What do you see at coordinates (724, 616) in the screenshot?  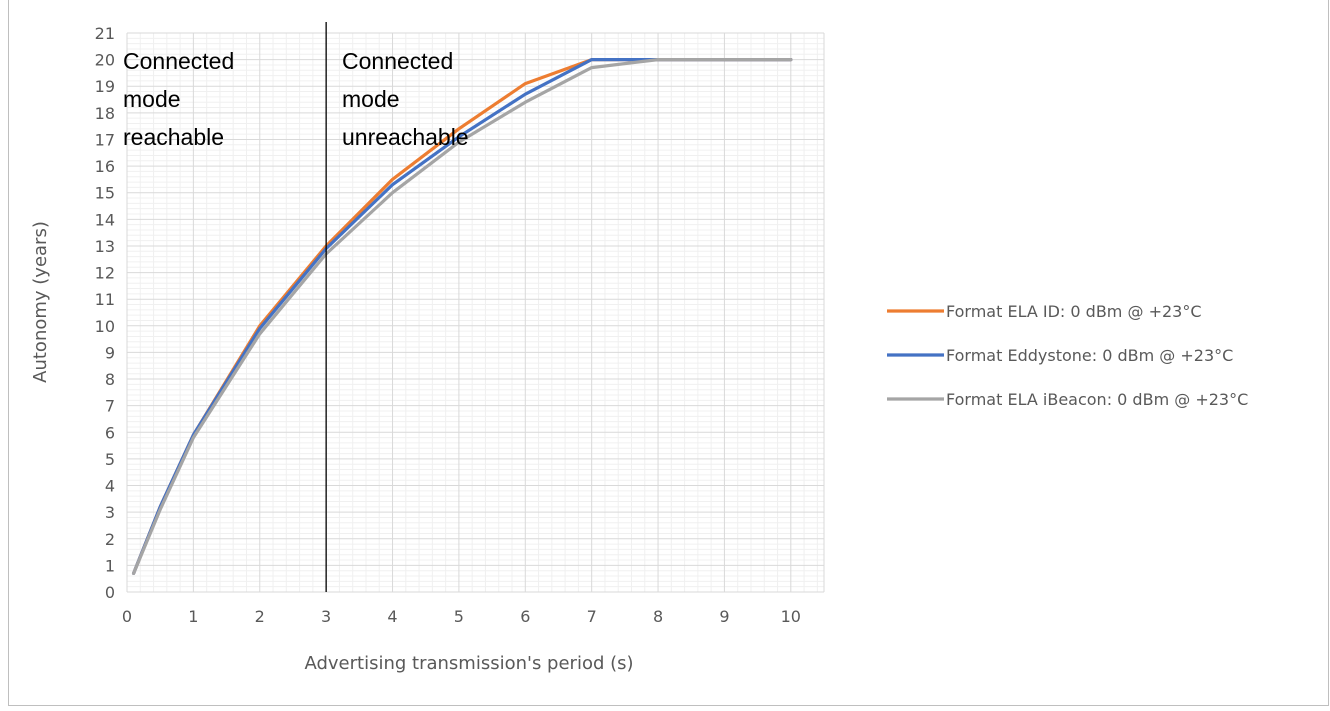 I see `x-tick-label: 9` at bounding box center [724, 616].